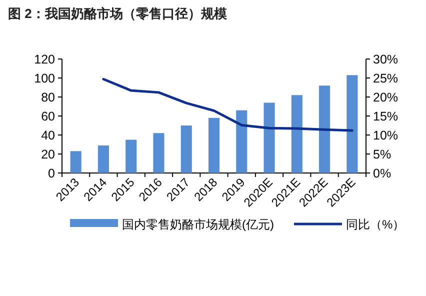 The height and width of the screenshot is (296, 426). Describe the element at coordinates (198, 225) in the screenshot. I see `legend-label: 国内零售奶酪市场规模(亿元)` at that location.